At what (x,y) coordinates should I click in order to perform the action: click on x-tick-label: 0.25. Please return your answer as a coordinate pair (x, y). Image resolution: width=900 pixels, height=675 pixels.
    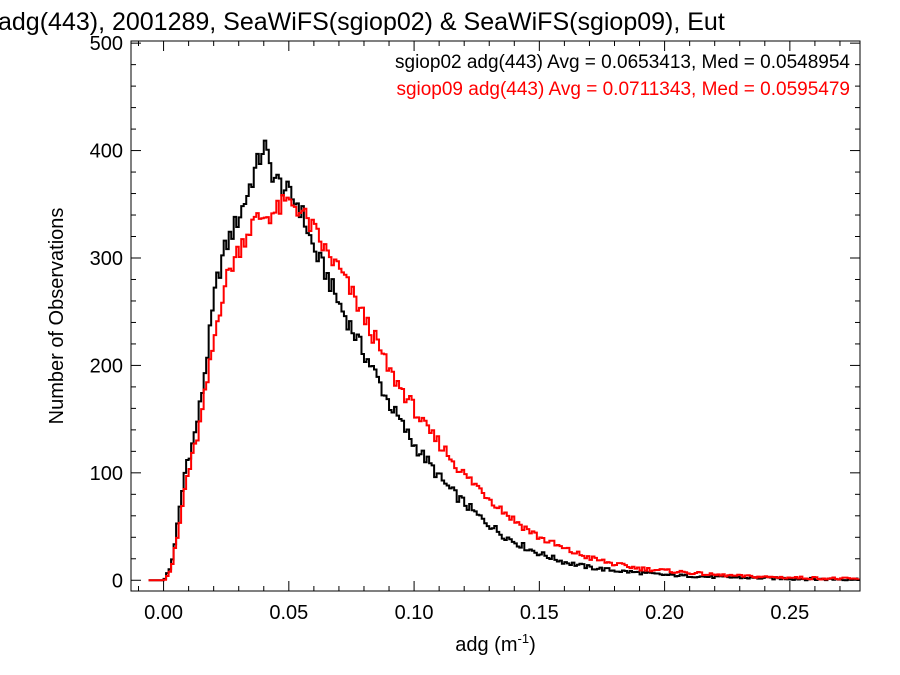
    Looking at the image, I should click on (789, 613).